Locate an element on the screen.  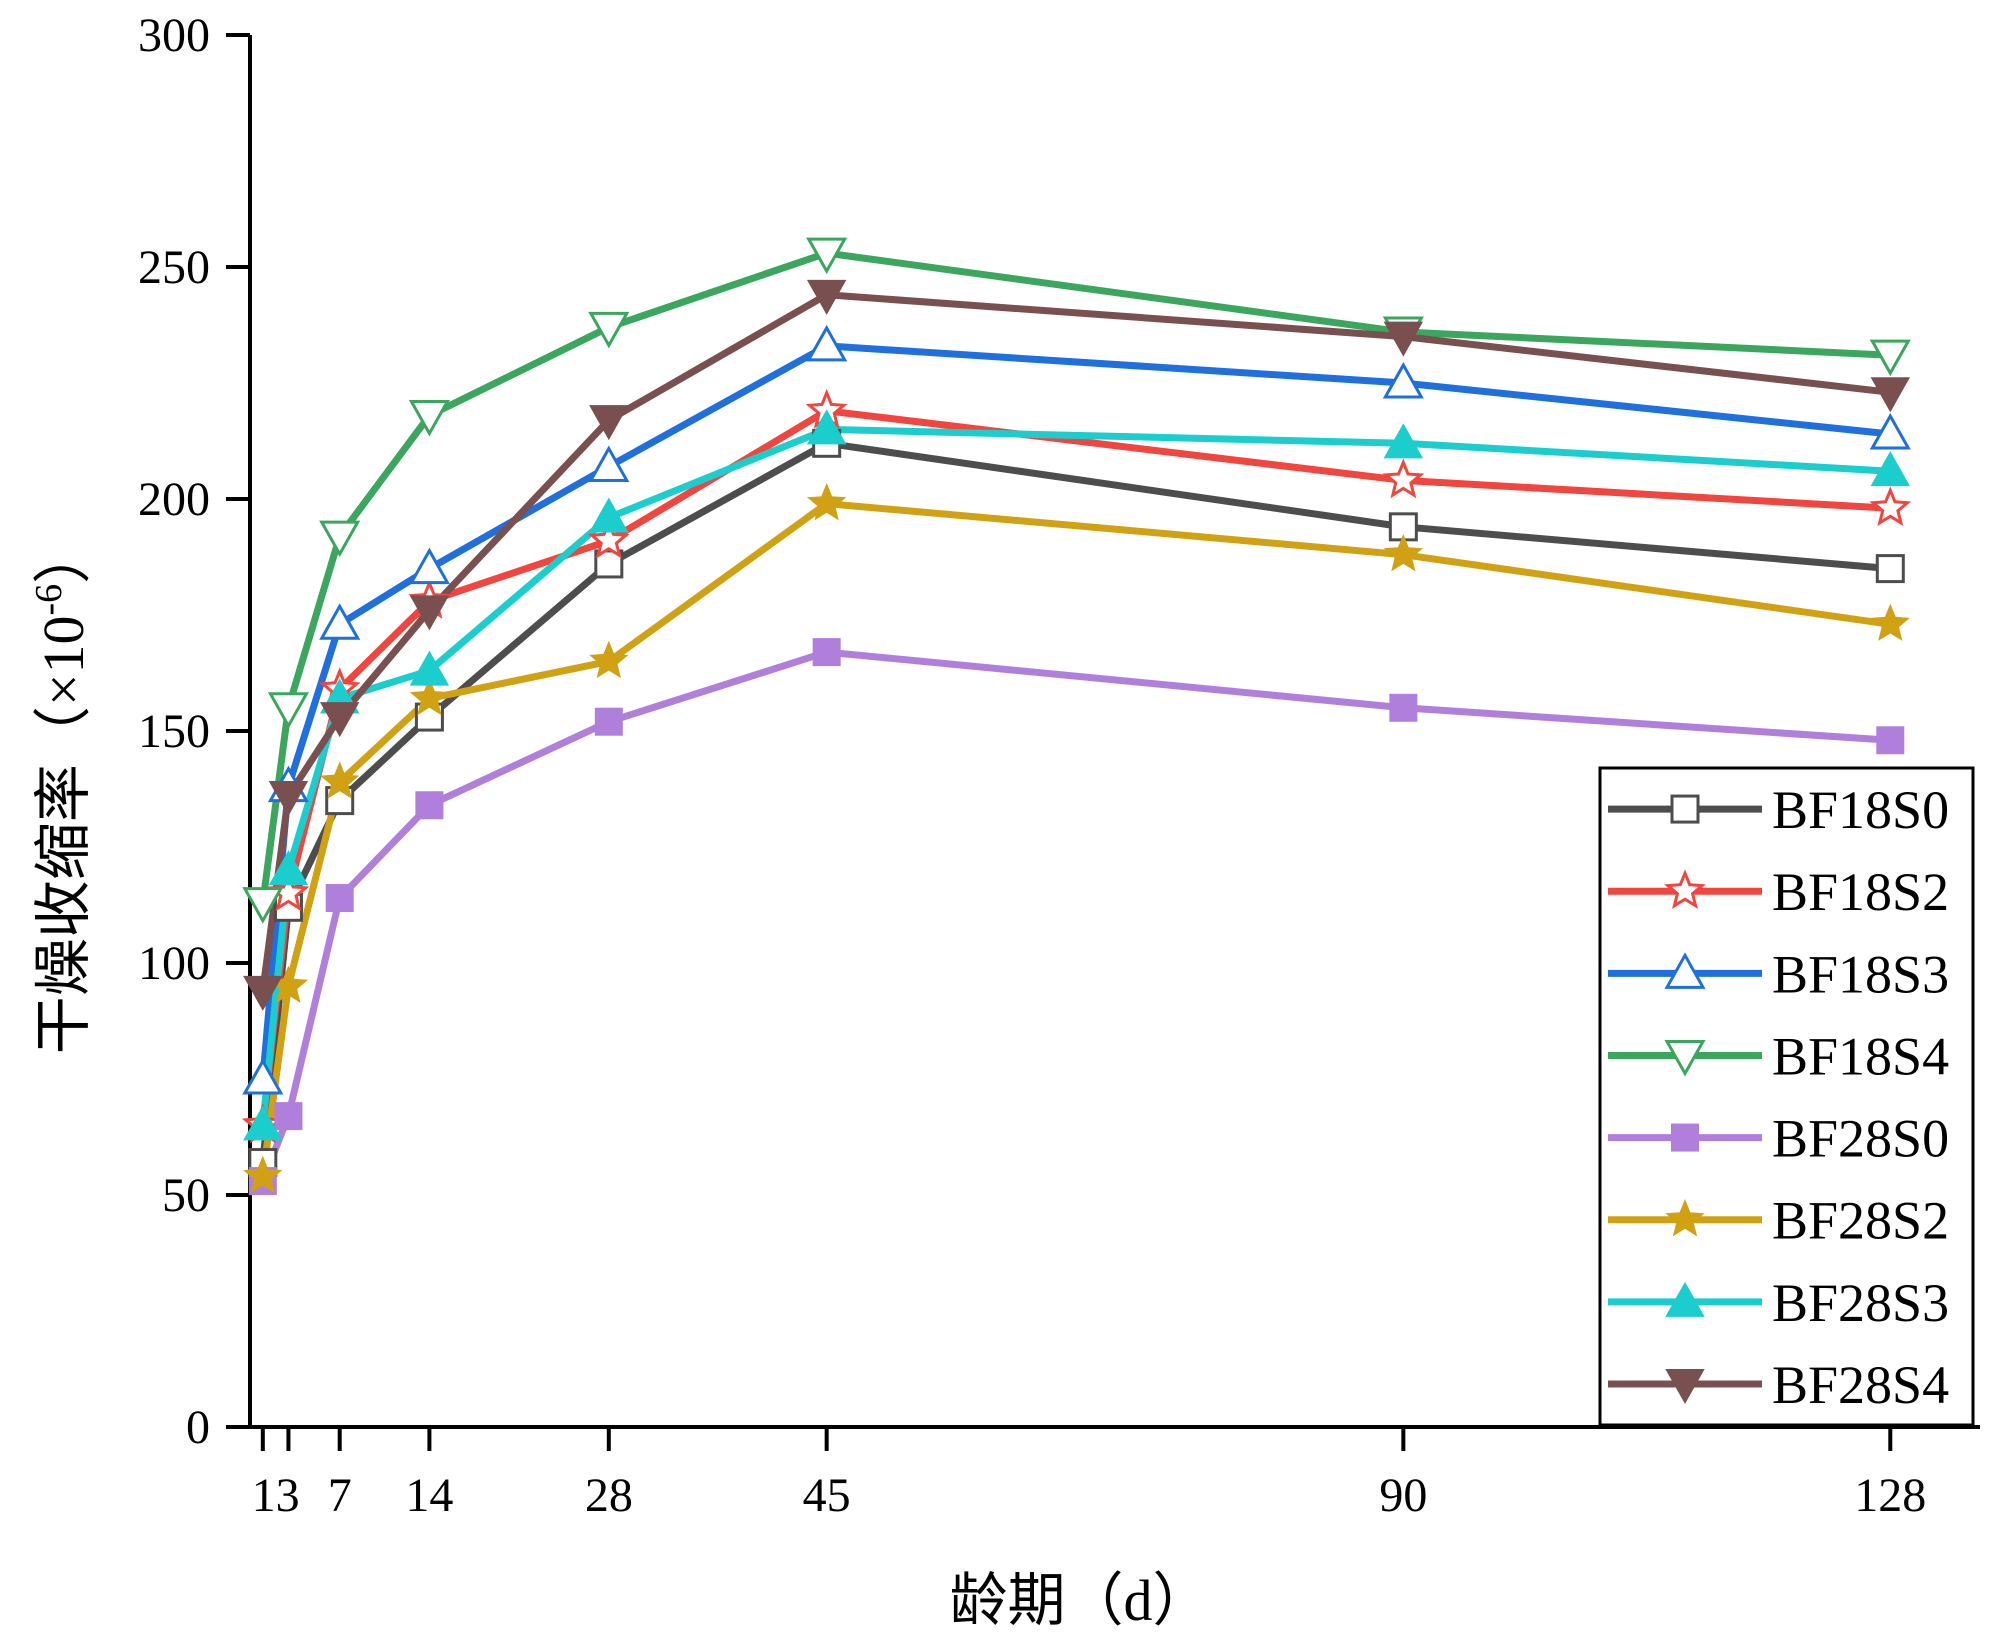
y-axis-title: 干燥收缩率（×10-6） is located at coordinates (62, 790).